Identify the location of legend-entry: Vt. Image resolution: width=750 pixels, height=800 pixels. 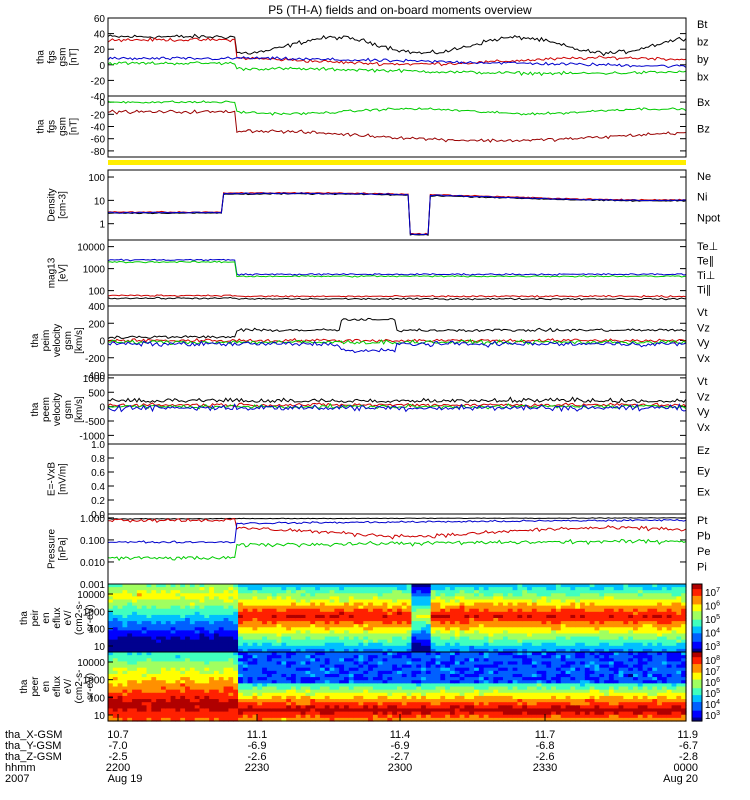
(702, 382).